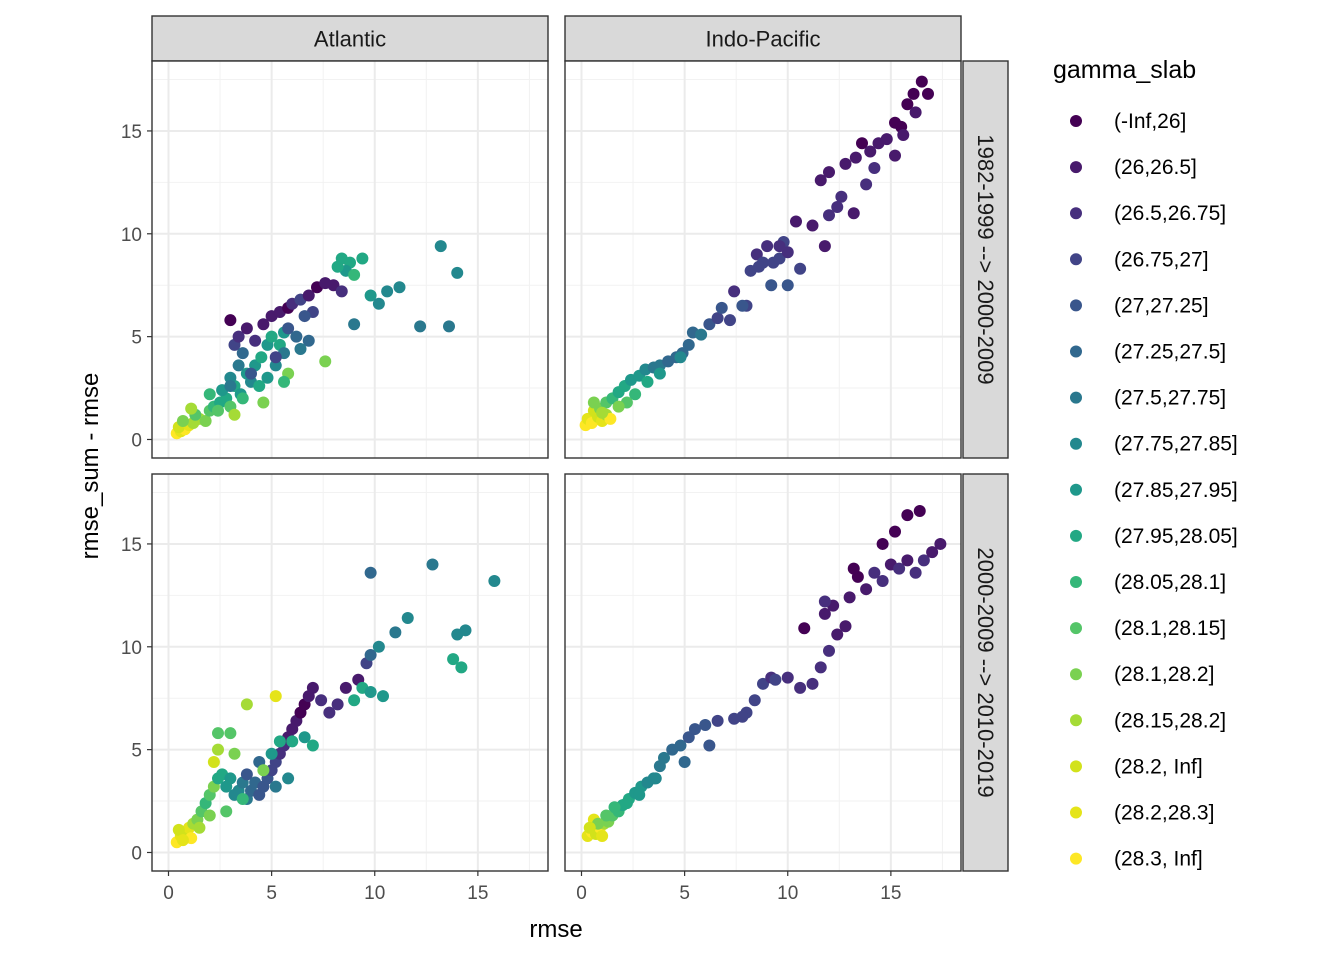 The image size is (1344, 960). What do you see at coordinates (477, 893) in the screenshot?
I see `x-tick-label: 15` at bounding box center [477, 893].